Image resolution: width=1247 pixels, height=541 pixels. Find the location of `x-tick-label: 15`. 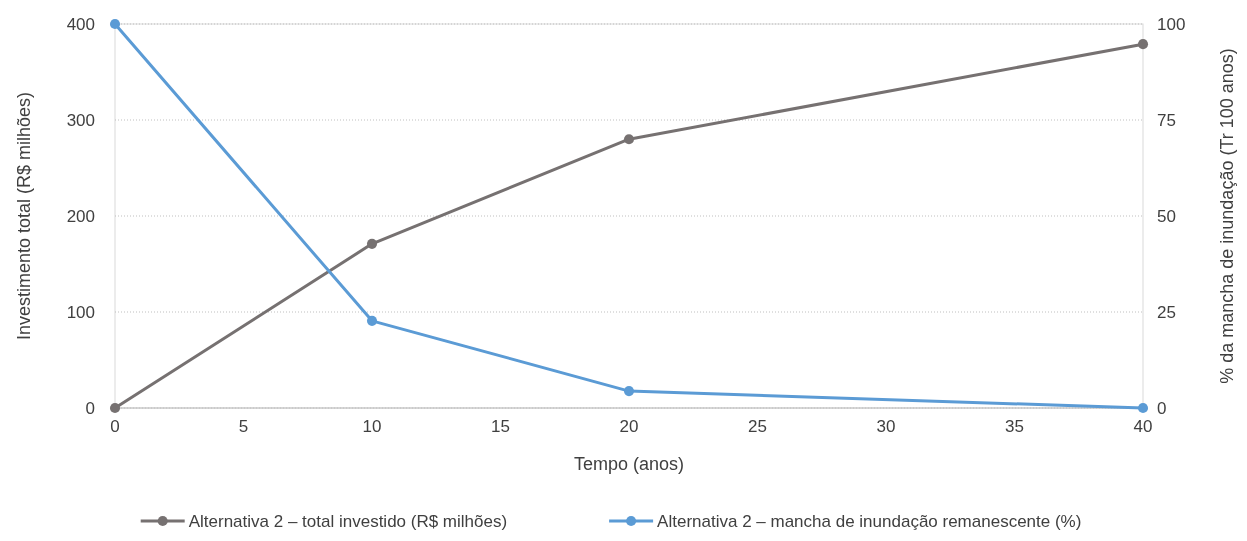

x-tick-label: 15 is located at coordinates (500, 426).